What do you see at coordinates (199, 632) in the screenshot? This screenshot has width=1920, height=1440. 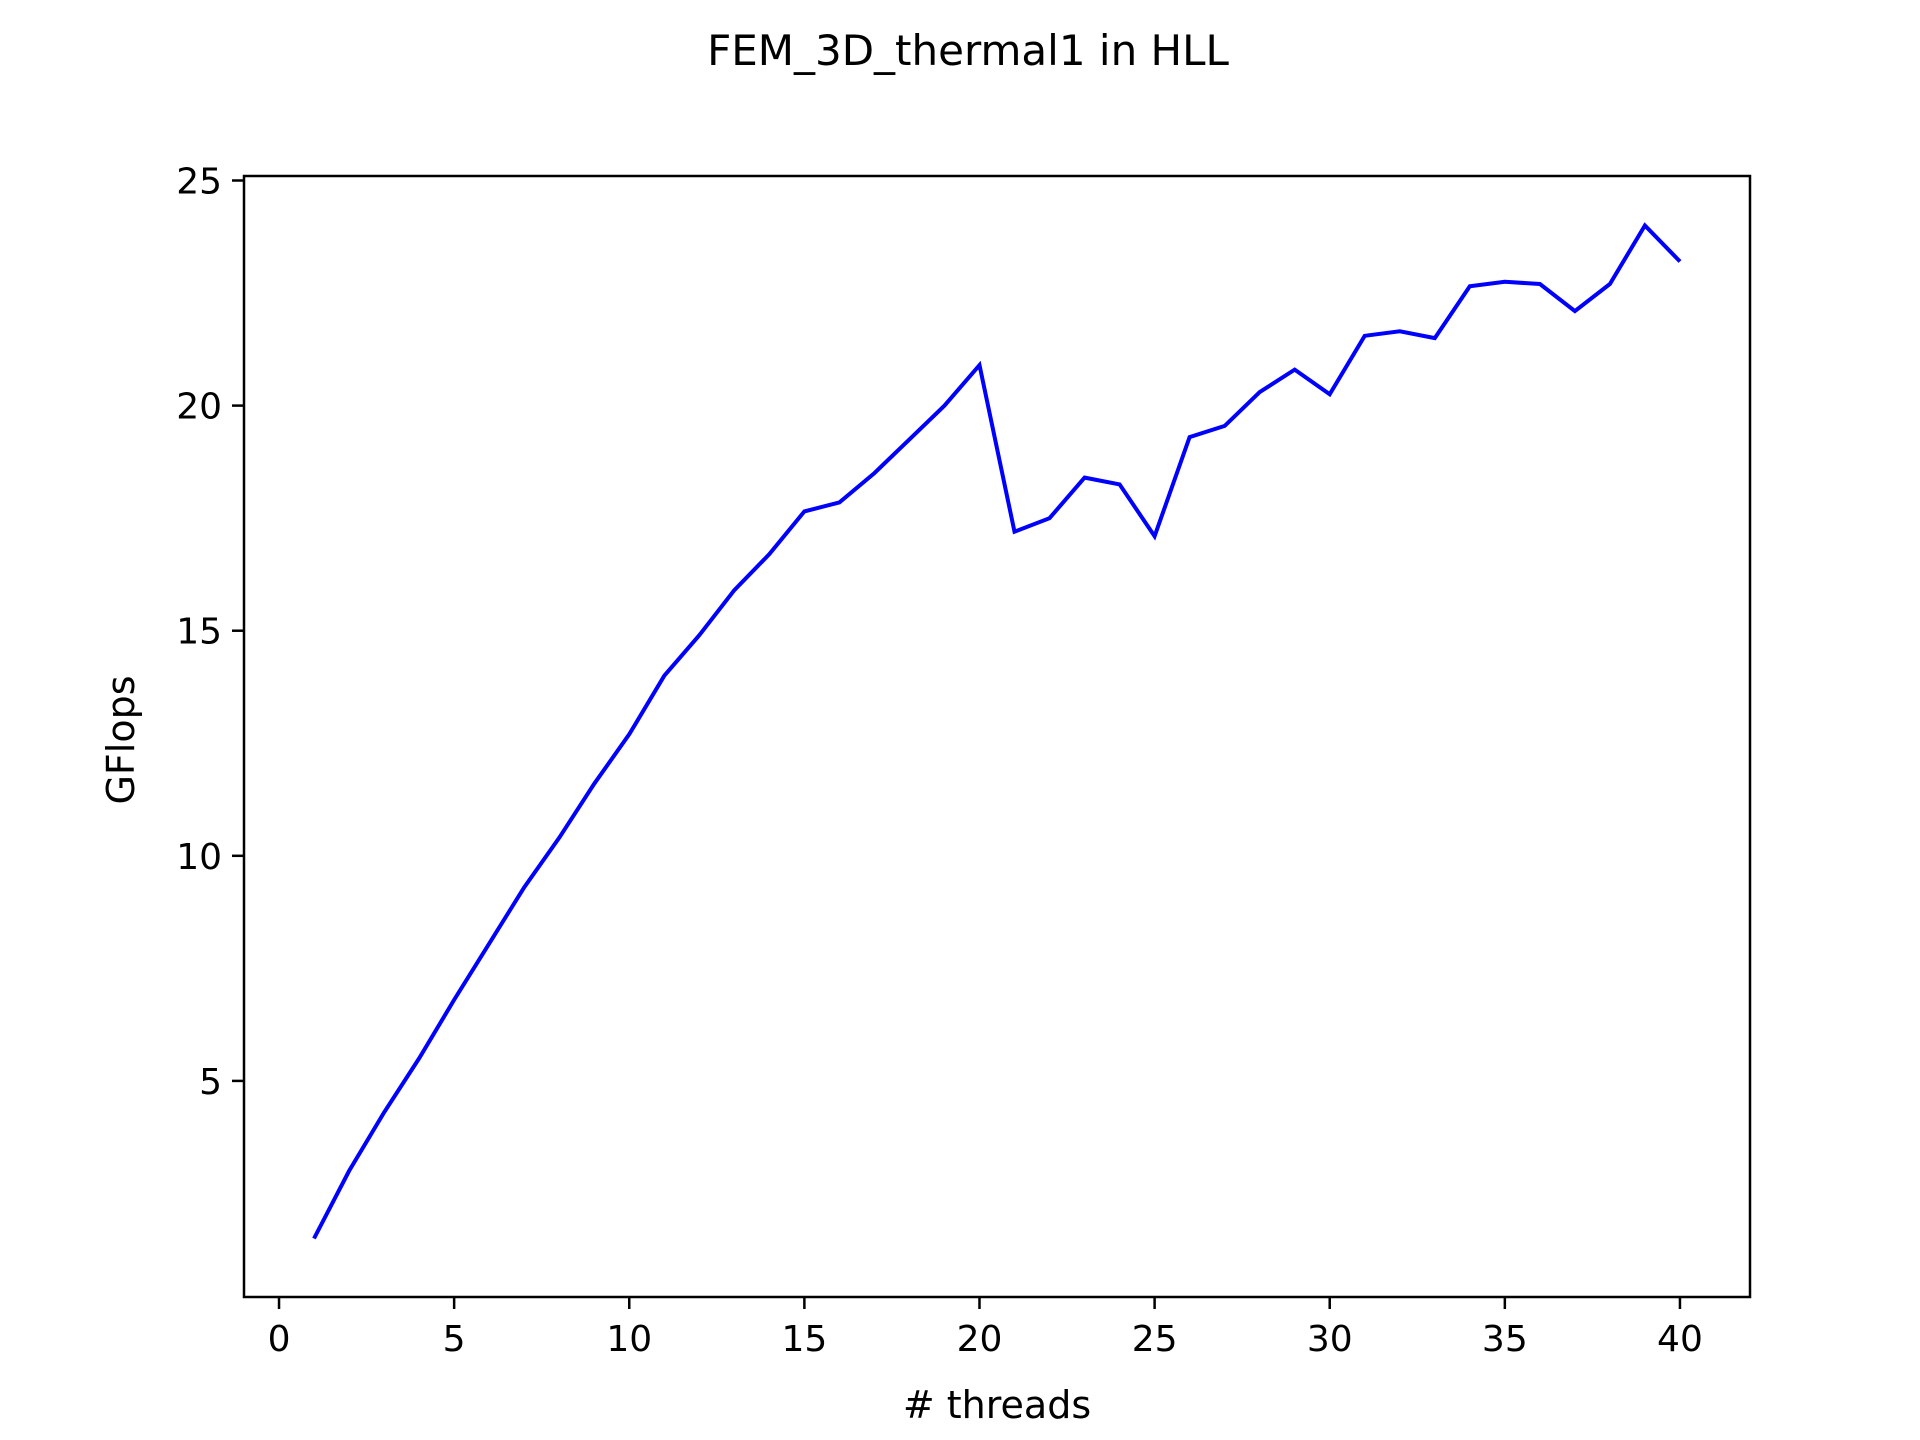 I see `y-tick-label: 15` at bounding box center [199, 632].